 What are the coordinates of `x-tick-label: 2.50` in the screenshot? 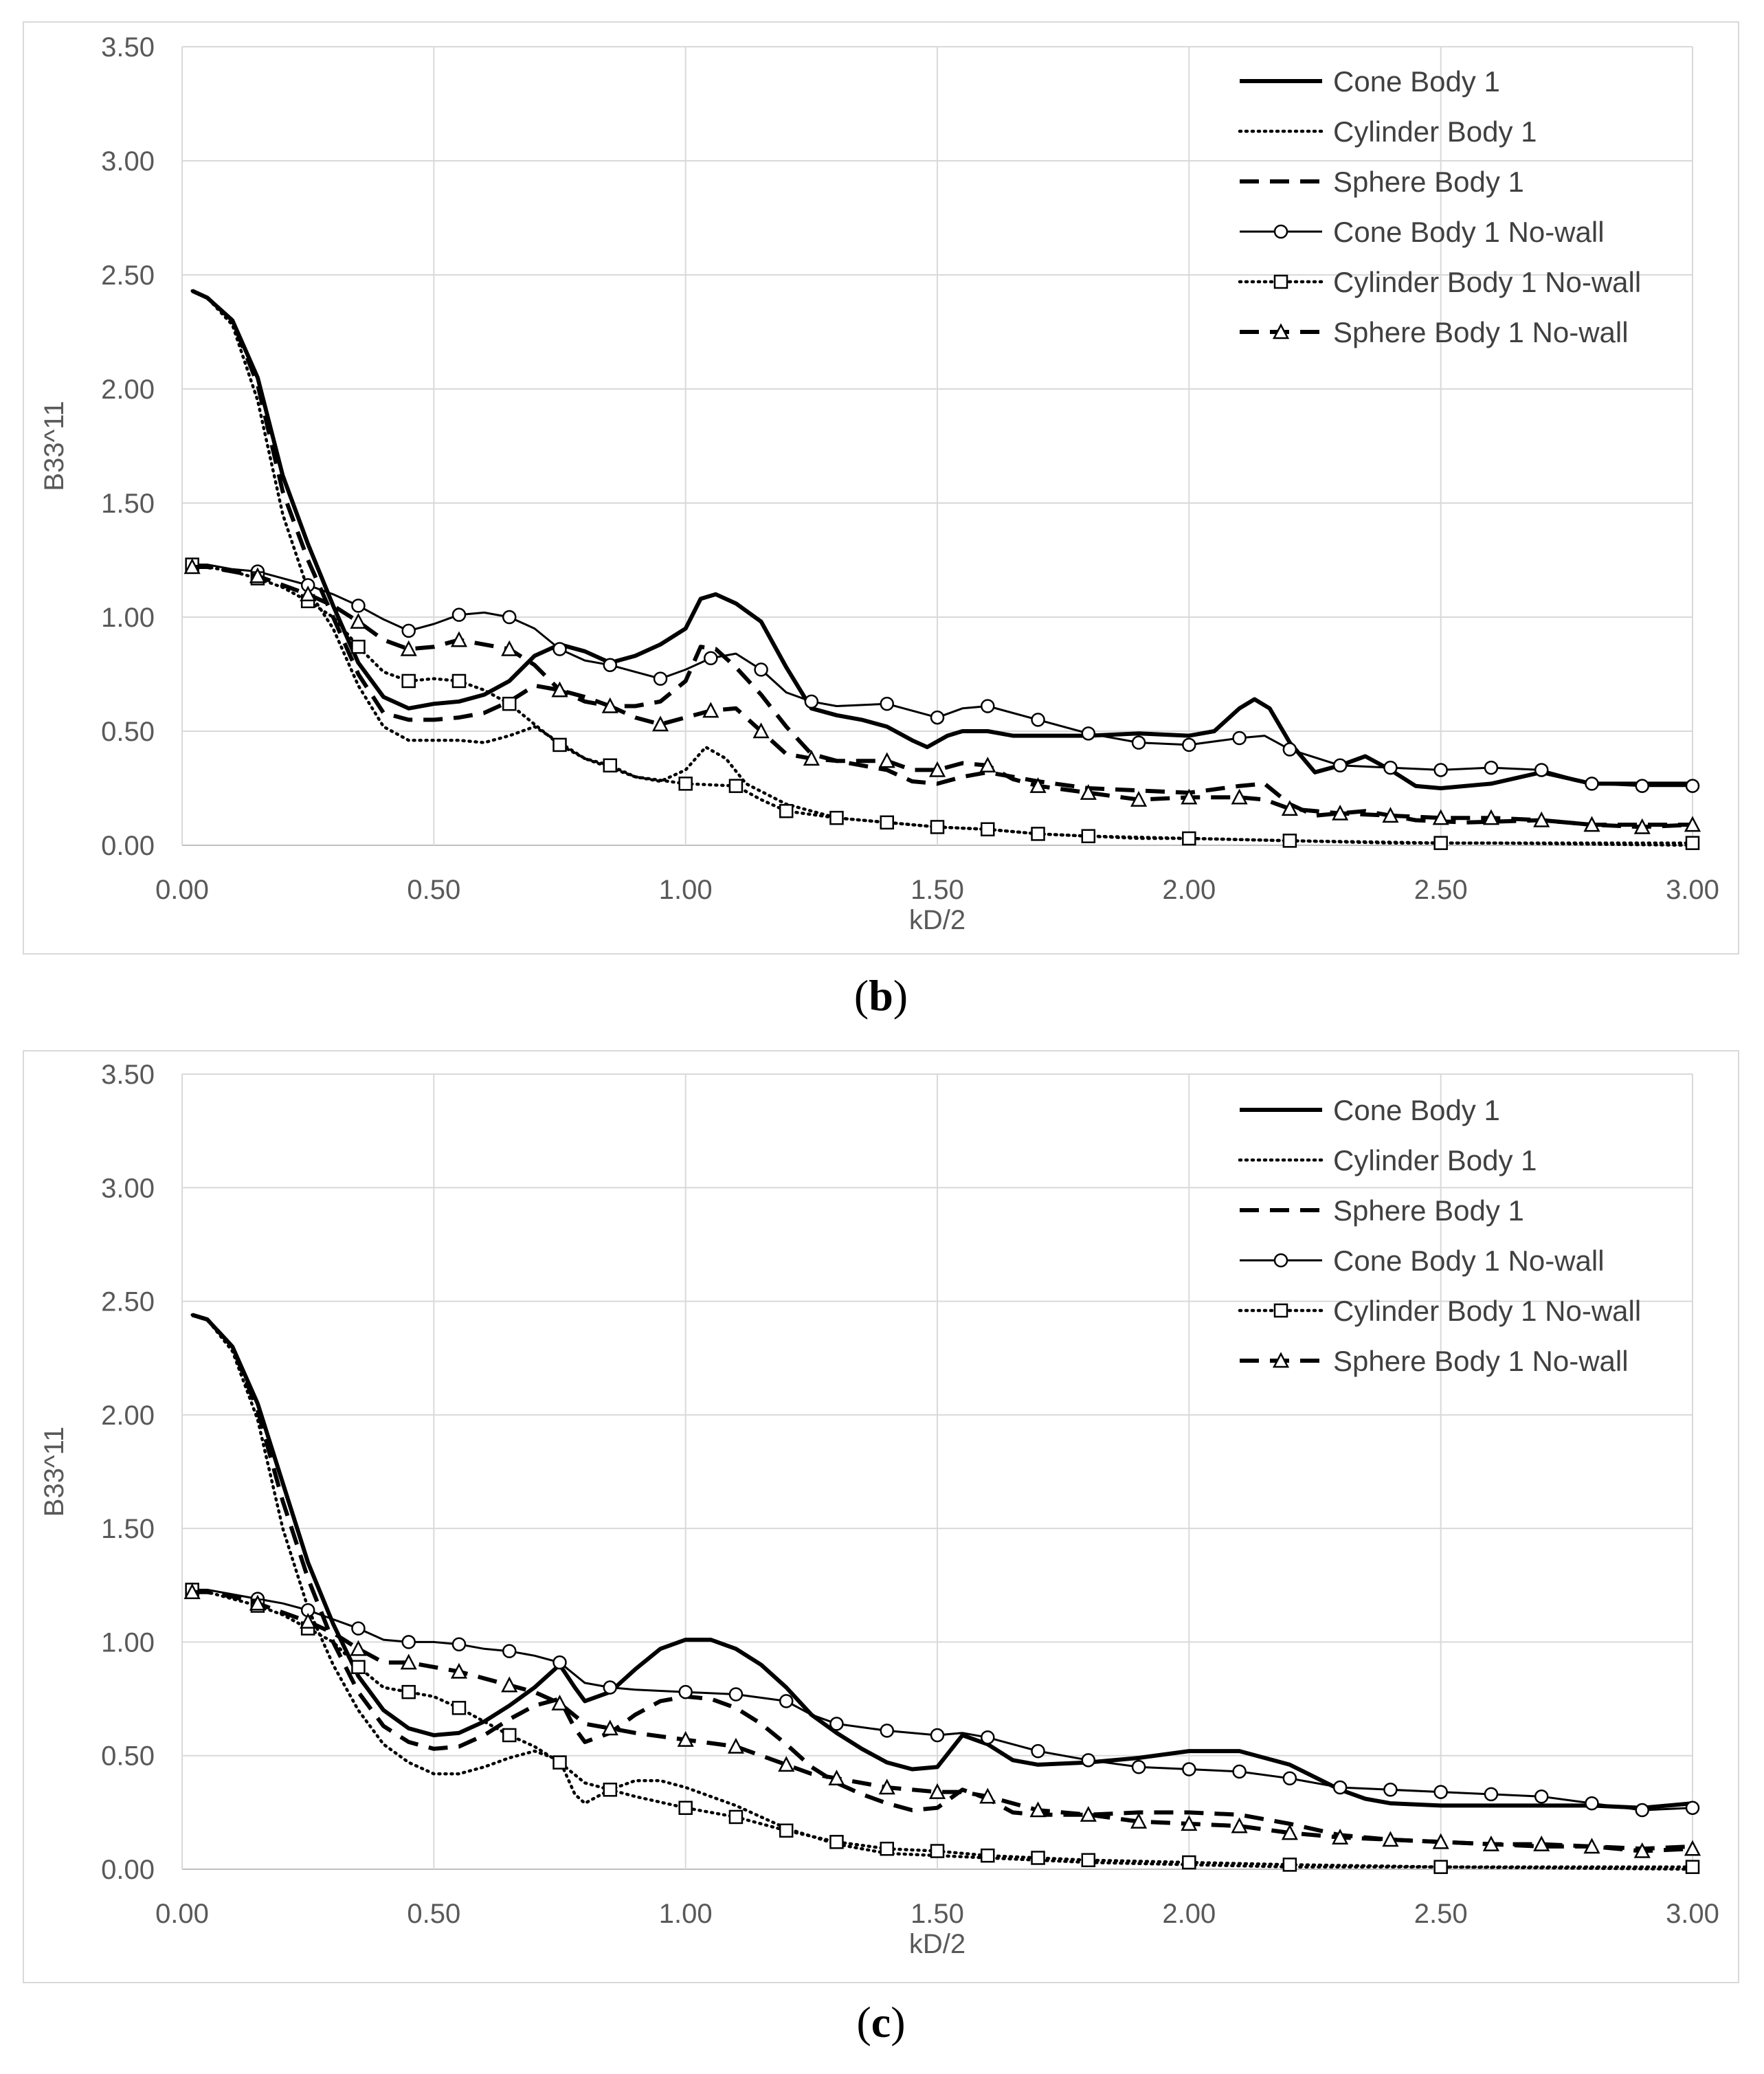 It's located at (1441, 1914).